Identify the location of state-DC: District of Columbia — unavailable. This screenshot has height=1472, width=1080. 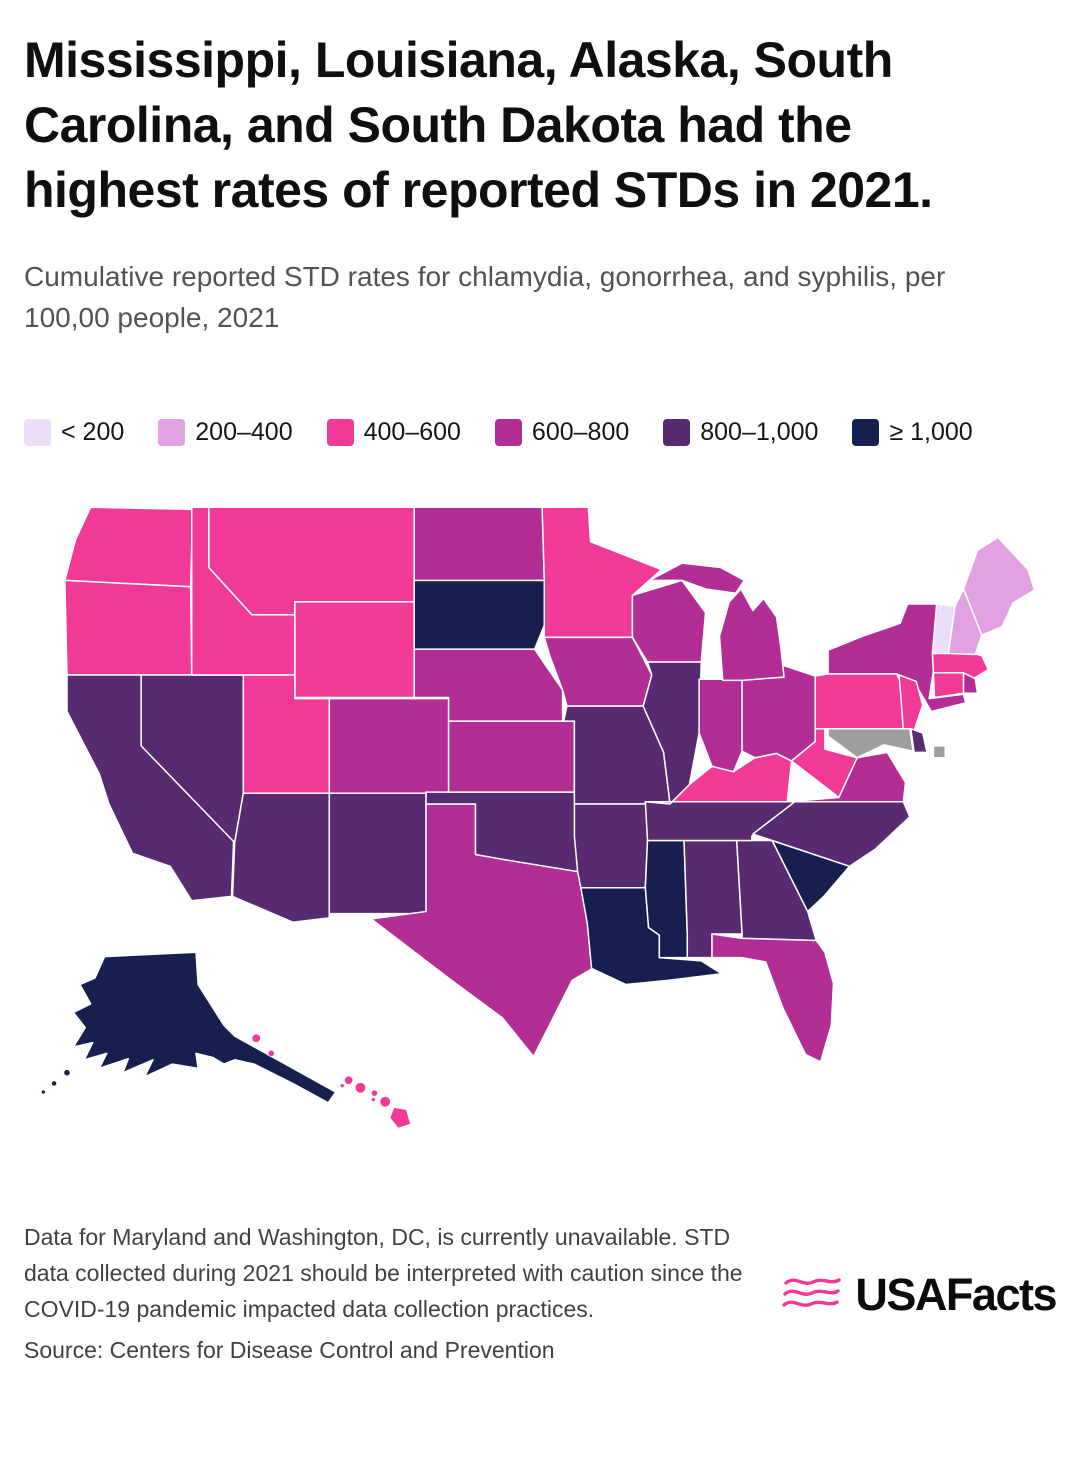
(939, 752).